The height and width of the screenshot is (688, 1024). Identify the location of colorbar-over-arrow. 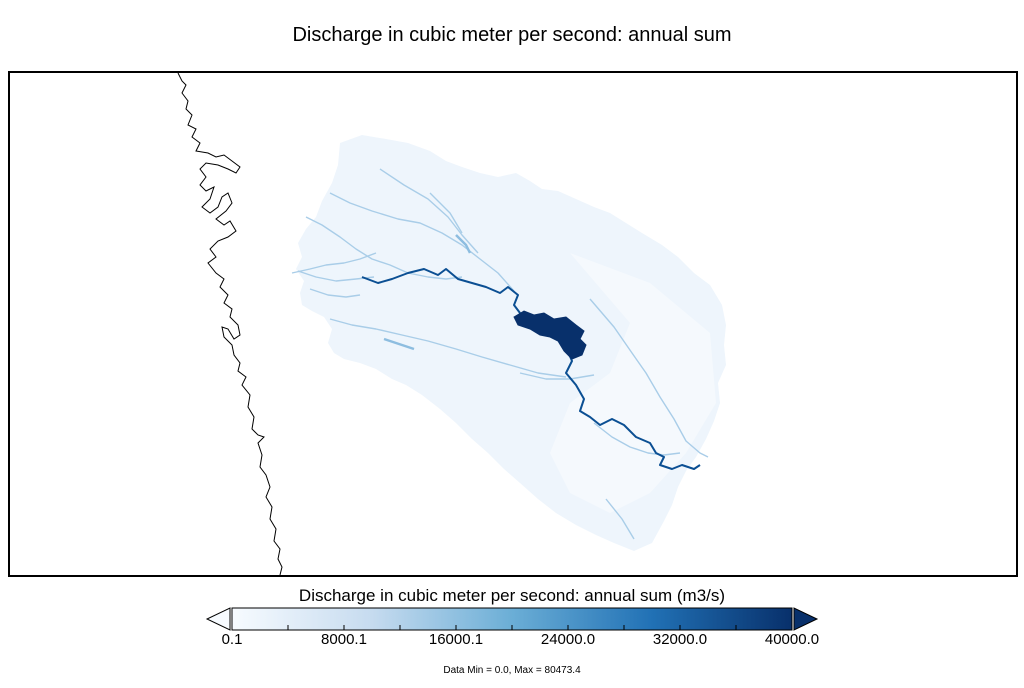
(806, 619).